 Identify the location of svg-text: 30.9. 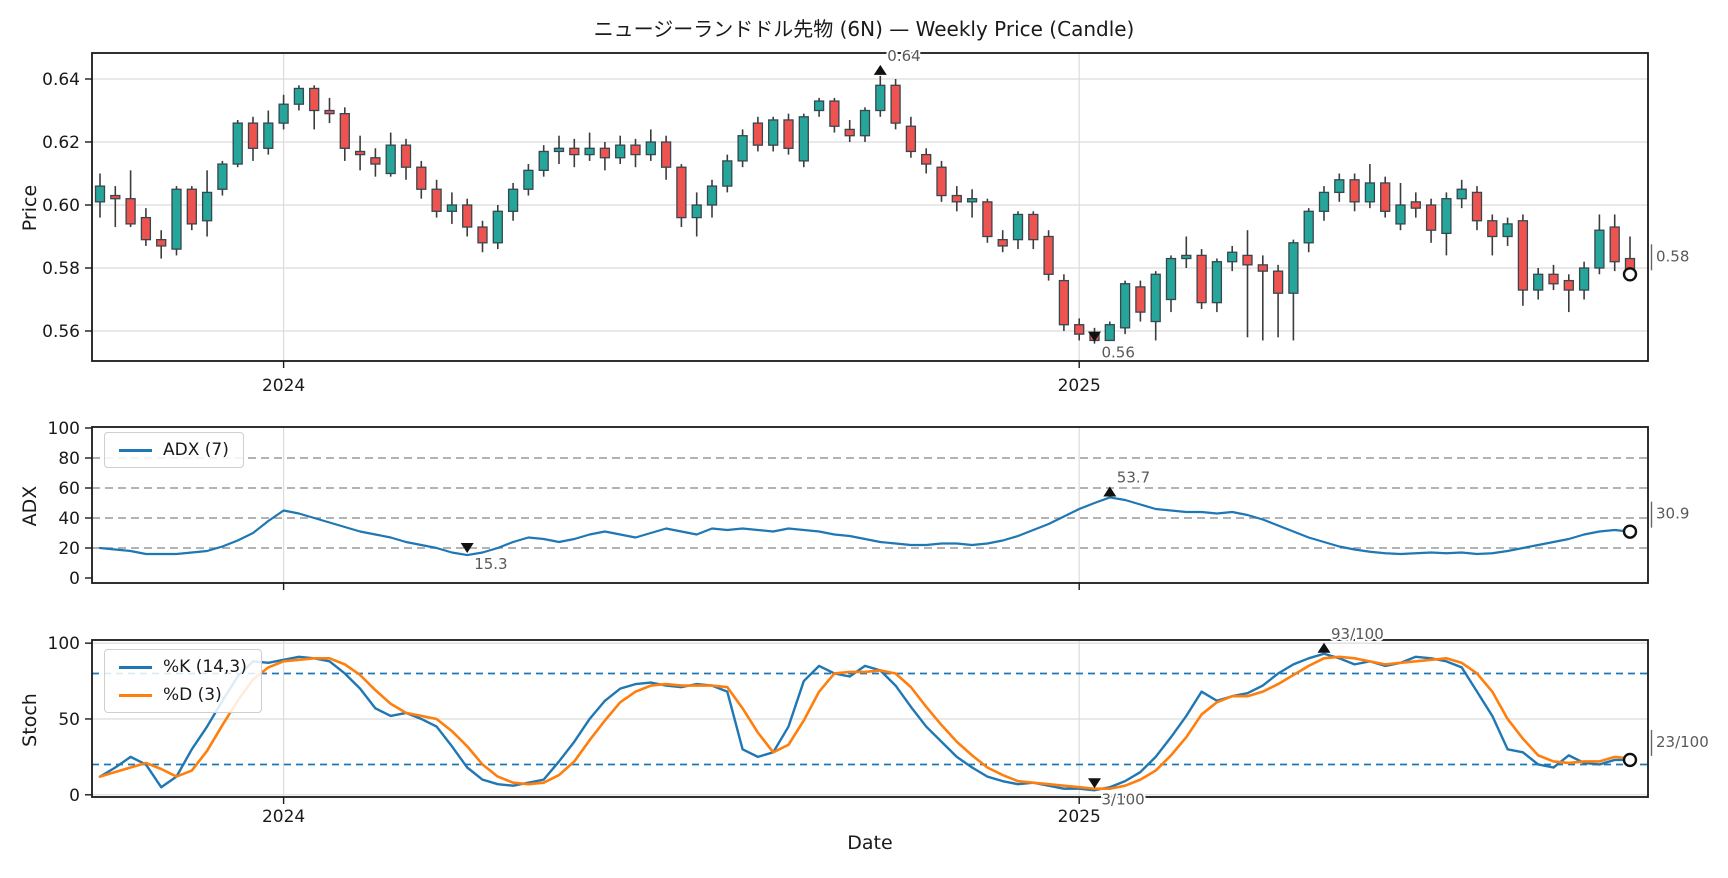
(1672, 514).